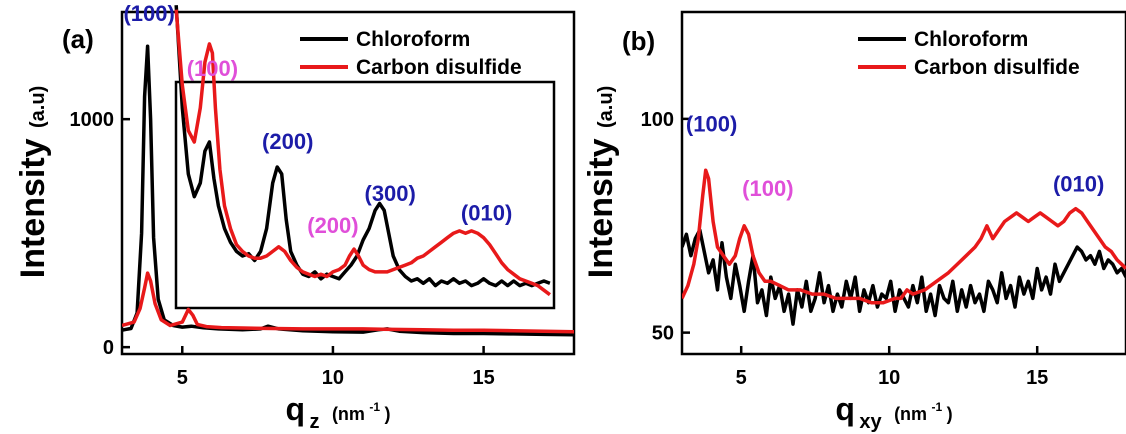 The height and width of the screenshot is (434, 1126). What do you see at coordinates (895, 156) in the screenshot?
I see `panel-b-annotations: (100) (100) (010)` at bounding box center [895, 156].